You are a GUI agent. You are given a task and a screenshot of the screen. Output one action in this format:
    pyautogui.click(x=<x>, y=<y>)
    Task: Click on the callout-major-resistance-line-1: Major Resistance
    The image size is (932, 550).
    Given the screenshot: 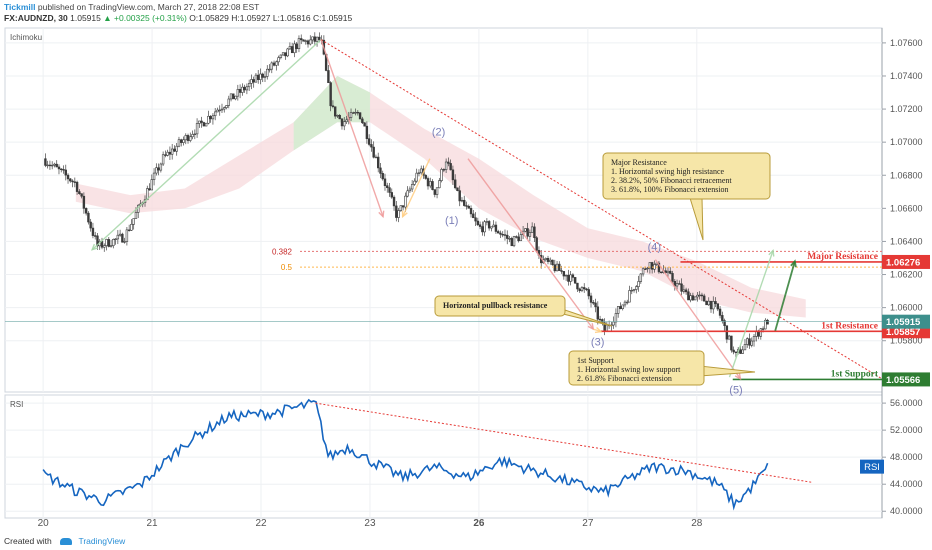 What is the action you would take?
    pyautogui.click(x=639, y=162)
    